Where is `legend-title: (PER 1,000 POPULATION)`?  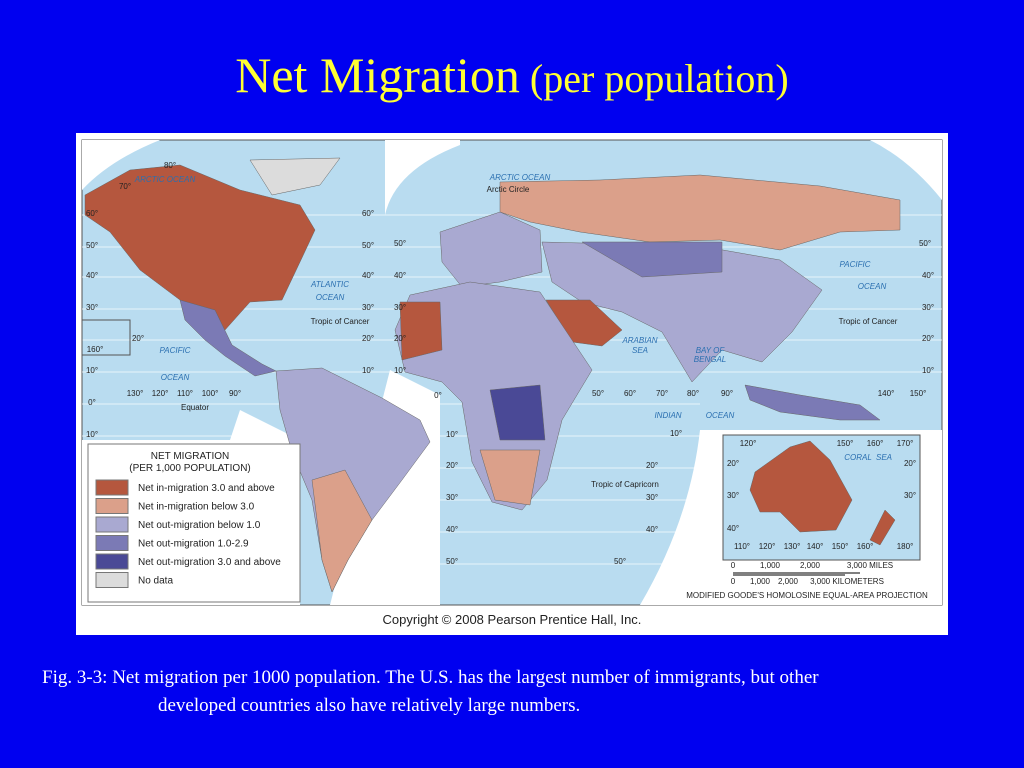 legend-title: (PER 1,000 POPULATION) is located at coordinates (190, 468).